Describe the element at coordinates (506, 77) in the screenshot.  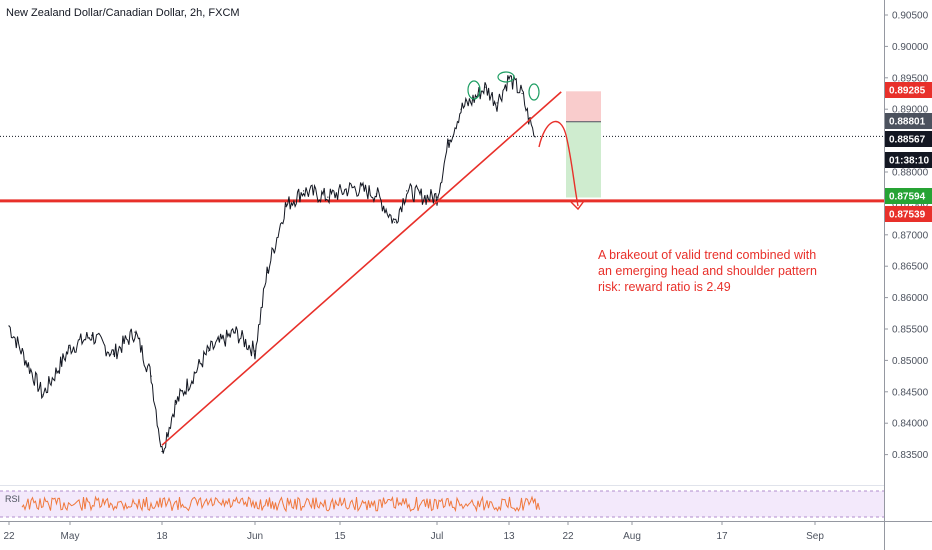
I see `head-marker` at that location.